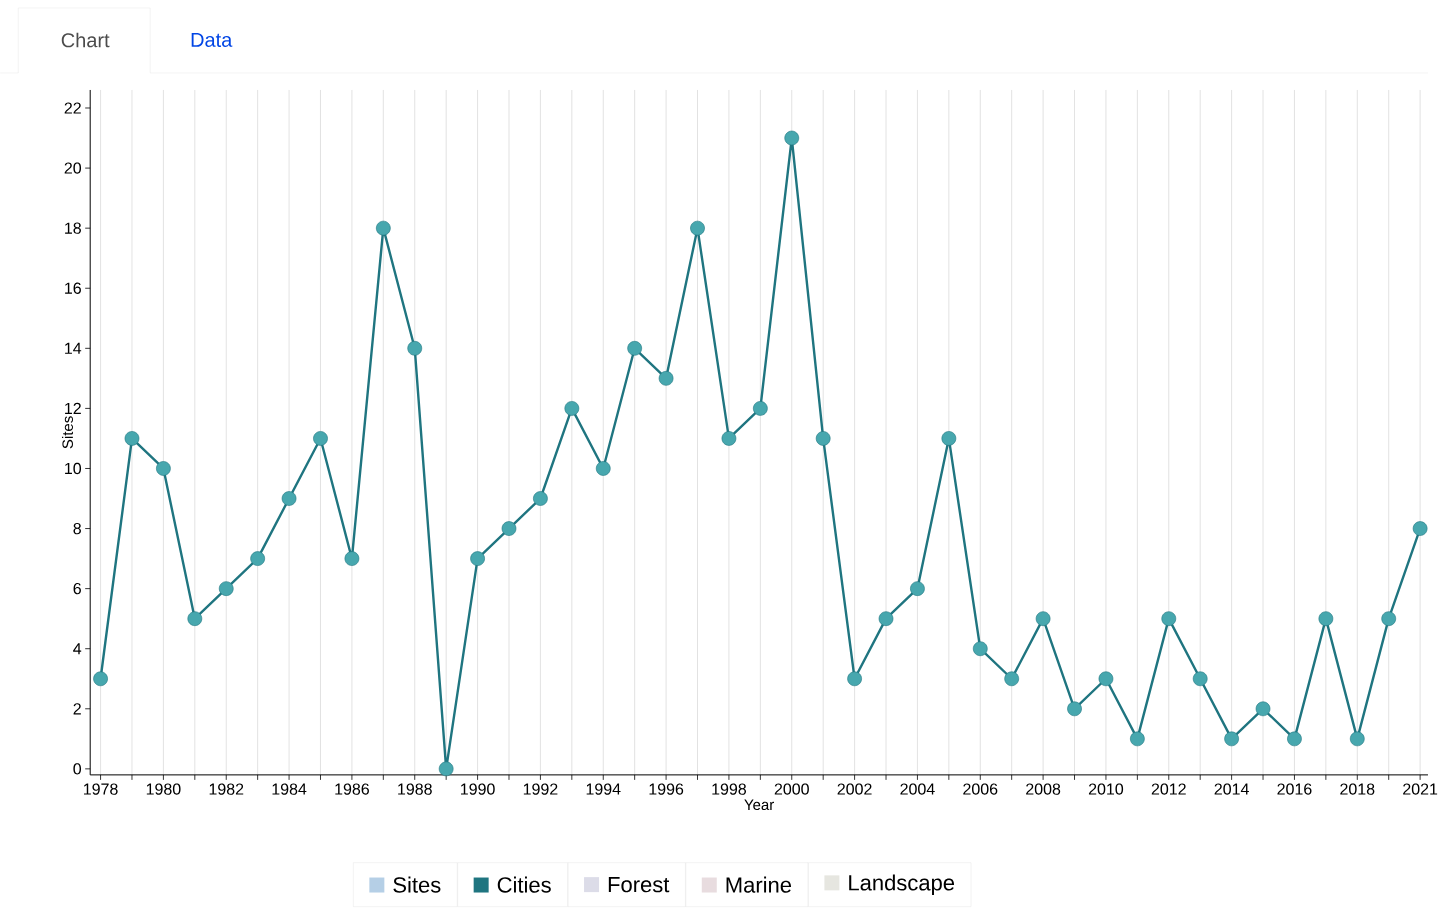 Image resolution: width=1454 pixels, height=909 pixels. I want to click on y-tick-label: 14, so click(73, 348).